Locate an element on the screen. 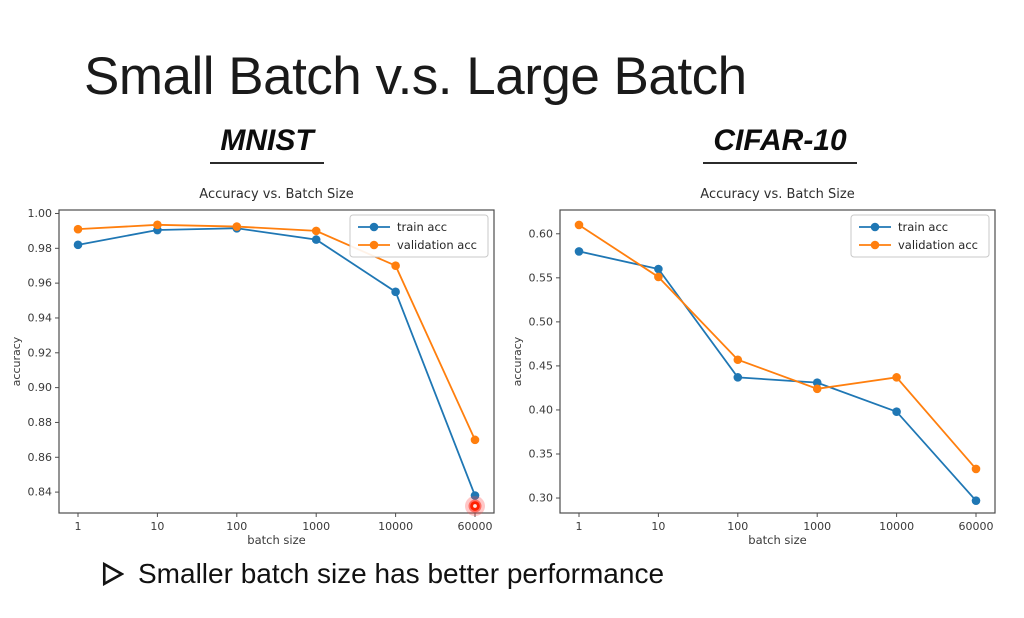 The image size is (1024, 618). dataset-heading-mnist: MNIST is located at coordinates (267, 144).